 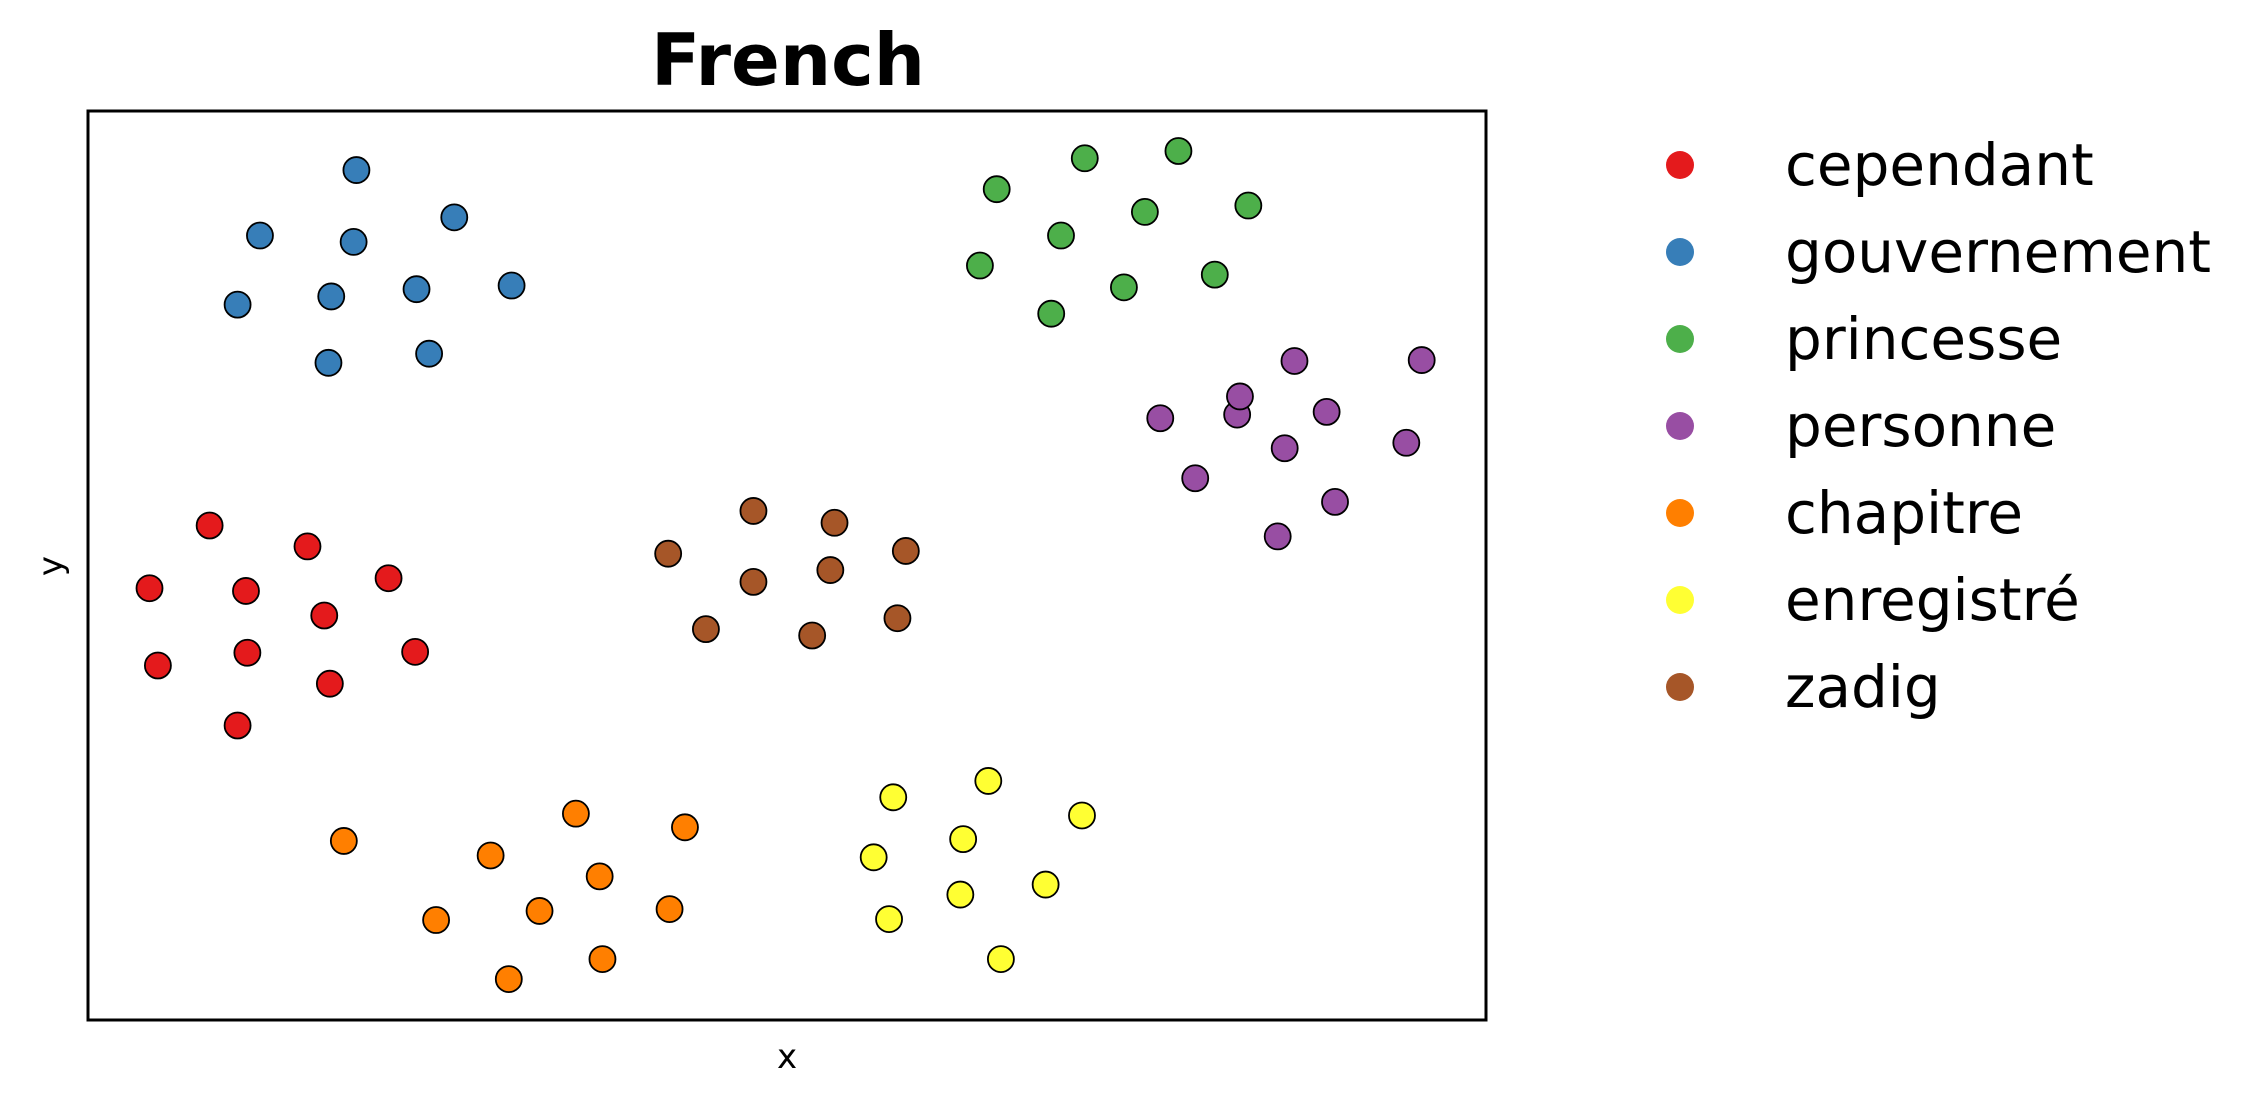 What do you see at coordinates (1680, 513) in the screenshot?
I see `legend-marker-chapitre` at bounding box center [1680, 513].